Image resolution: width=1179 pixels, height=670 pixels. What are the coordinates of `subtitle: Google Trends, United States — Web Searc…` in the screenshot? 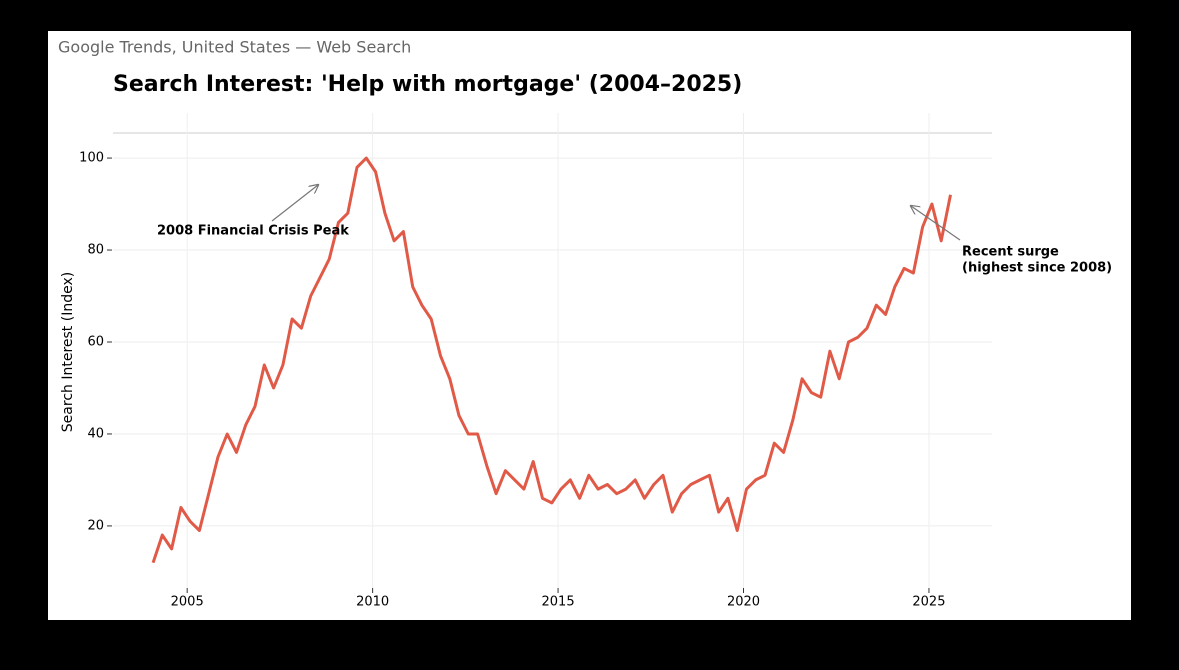 It's located at (234, 47).